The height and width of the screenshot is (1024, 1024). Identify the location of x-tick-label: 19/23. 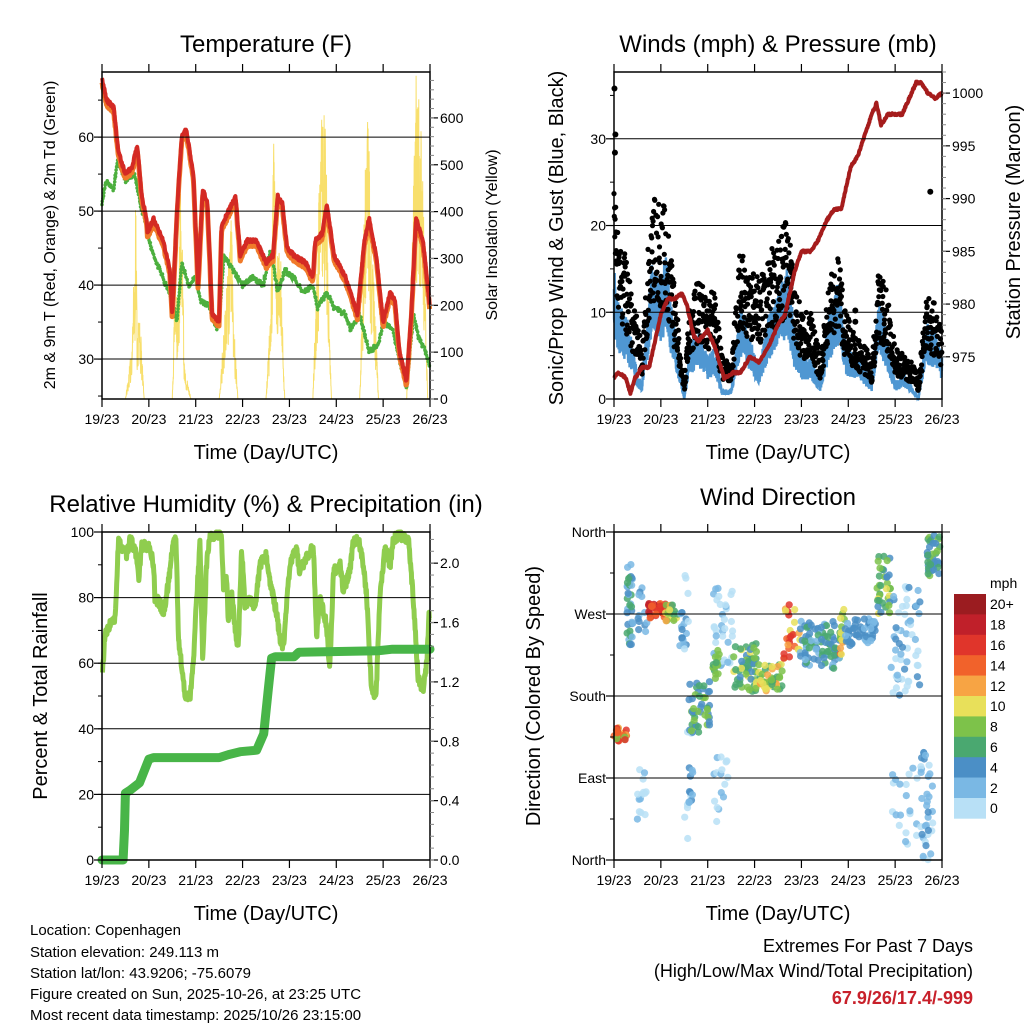
(101, 419).